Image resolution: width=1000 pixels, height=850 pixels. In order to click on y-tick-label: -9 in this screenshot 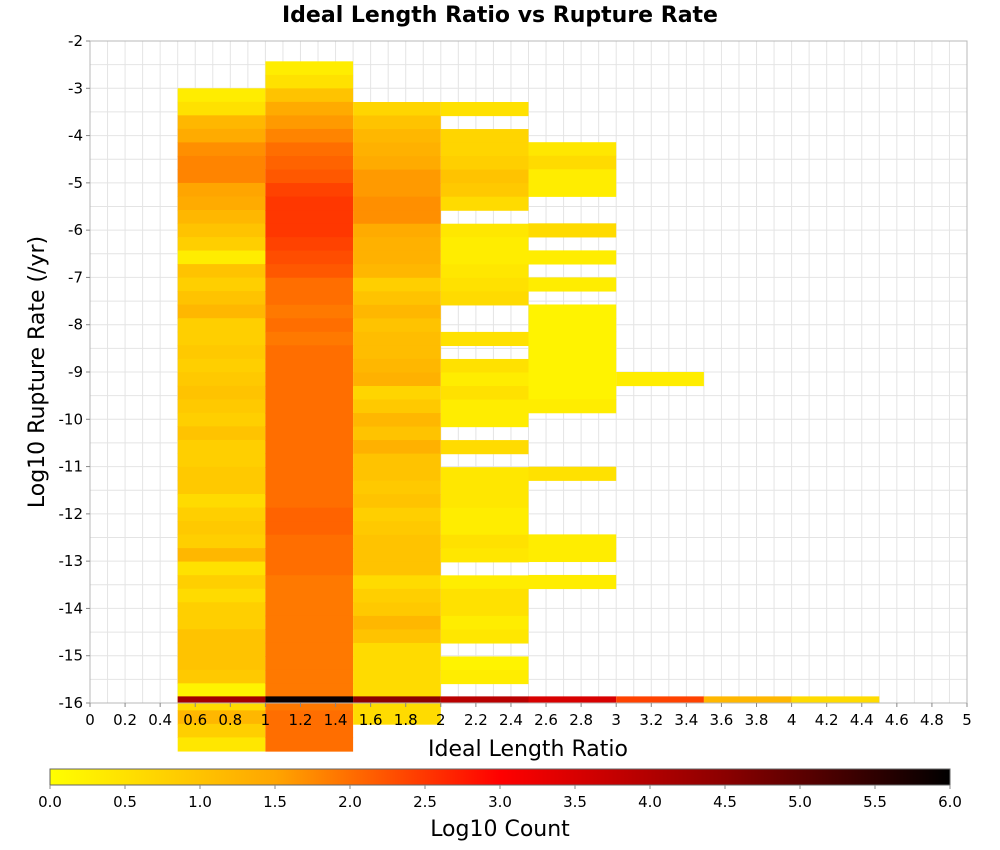, I will do `click(75, 372)`.